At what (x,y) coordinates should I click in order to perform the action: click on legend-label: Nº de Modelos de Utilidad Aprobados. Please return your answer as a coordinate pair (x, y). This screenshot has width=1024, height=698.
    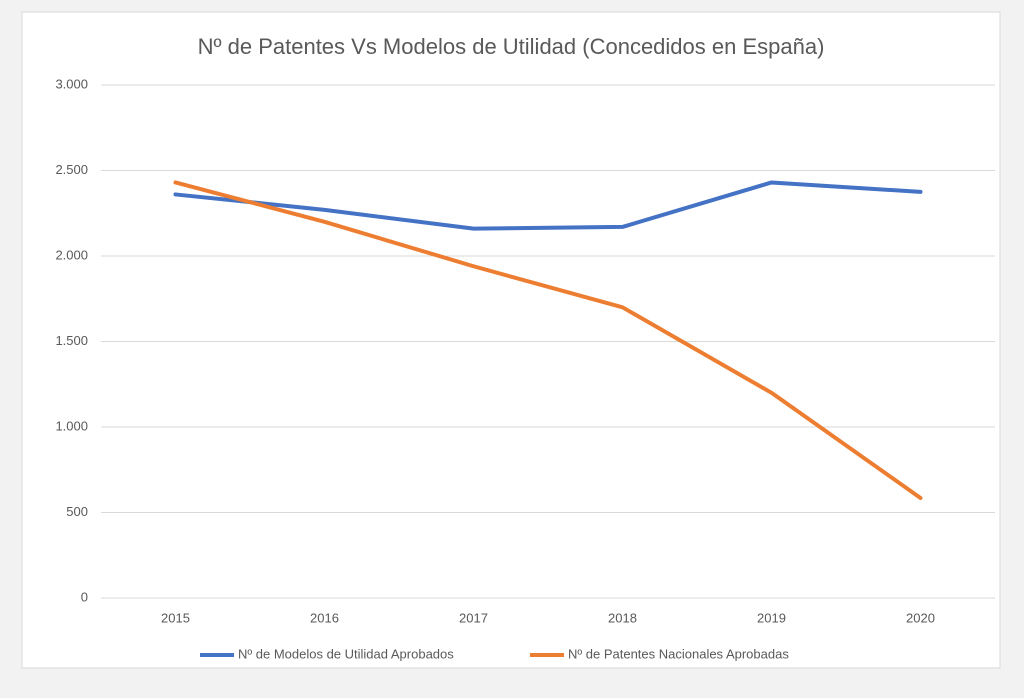
    Looking at the image, I should click on (346, 653).